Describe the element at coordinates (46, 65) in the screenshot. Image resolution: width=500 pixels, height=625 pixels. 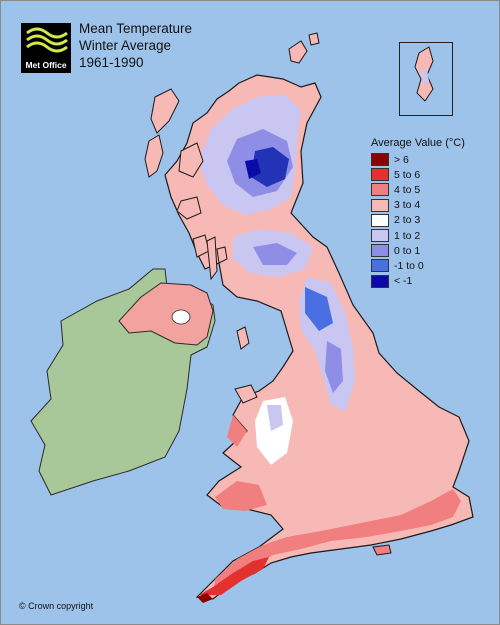
I see `logo-text: Met Office` at that location.